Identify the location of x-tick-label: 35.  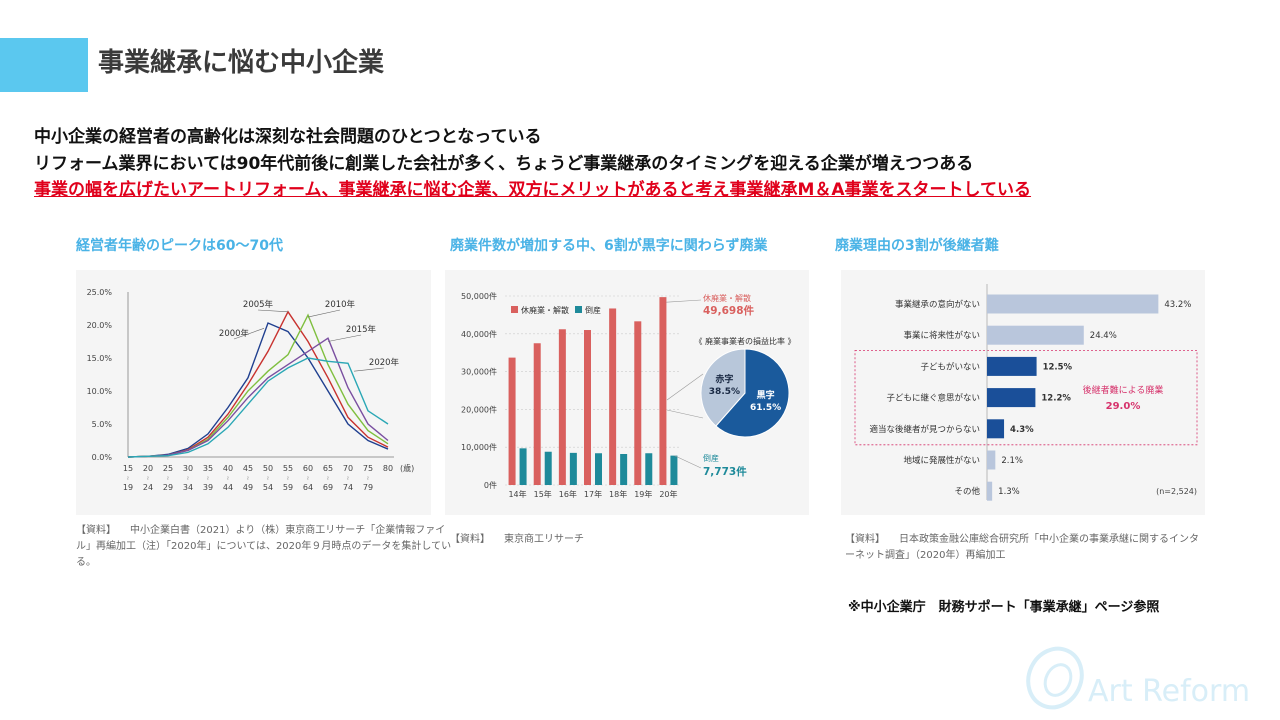
(208, 468).